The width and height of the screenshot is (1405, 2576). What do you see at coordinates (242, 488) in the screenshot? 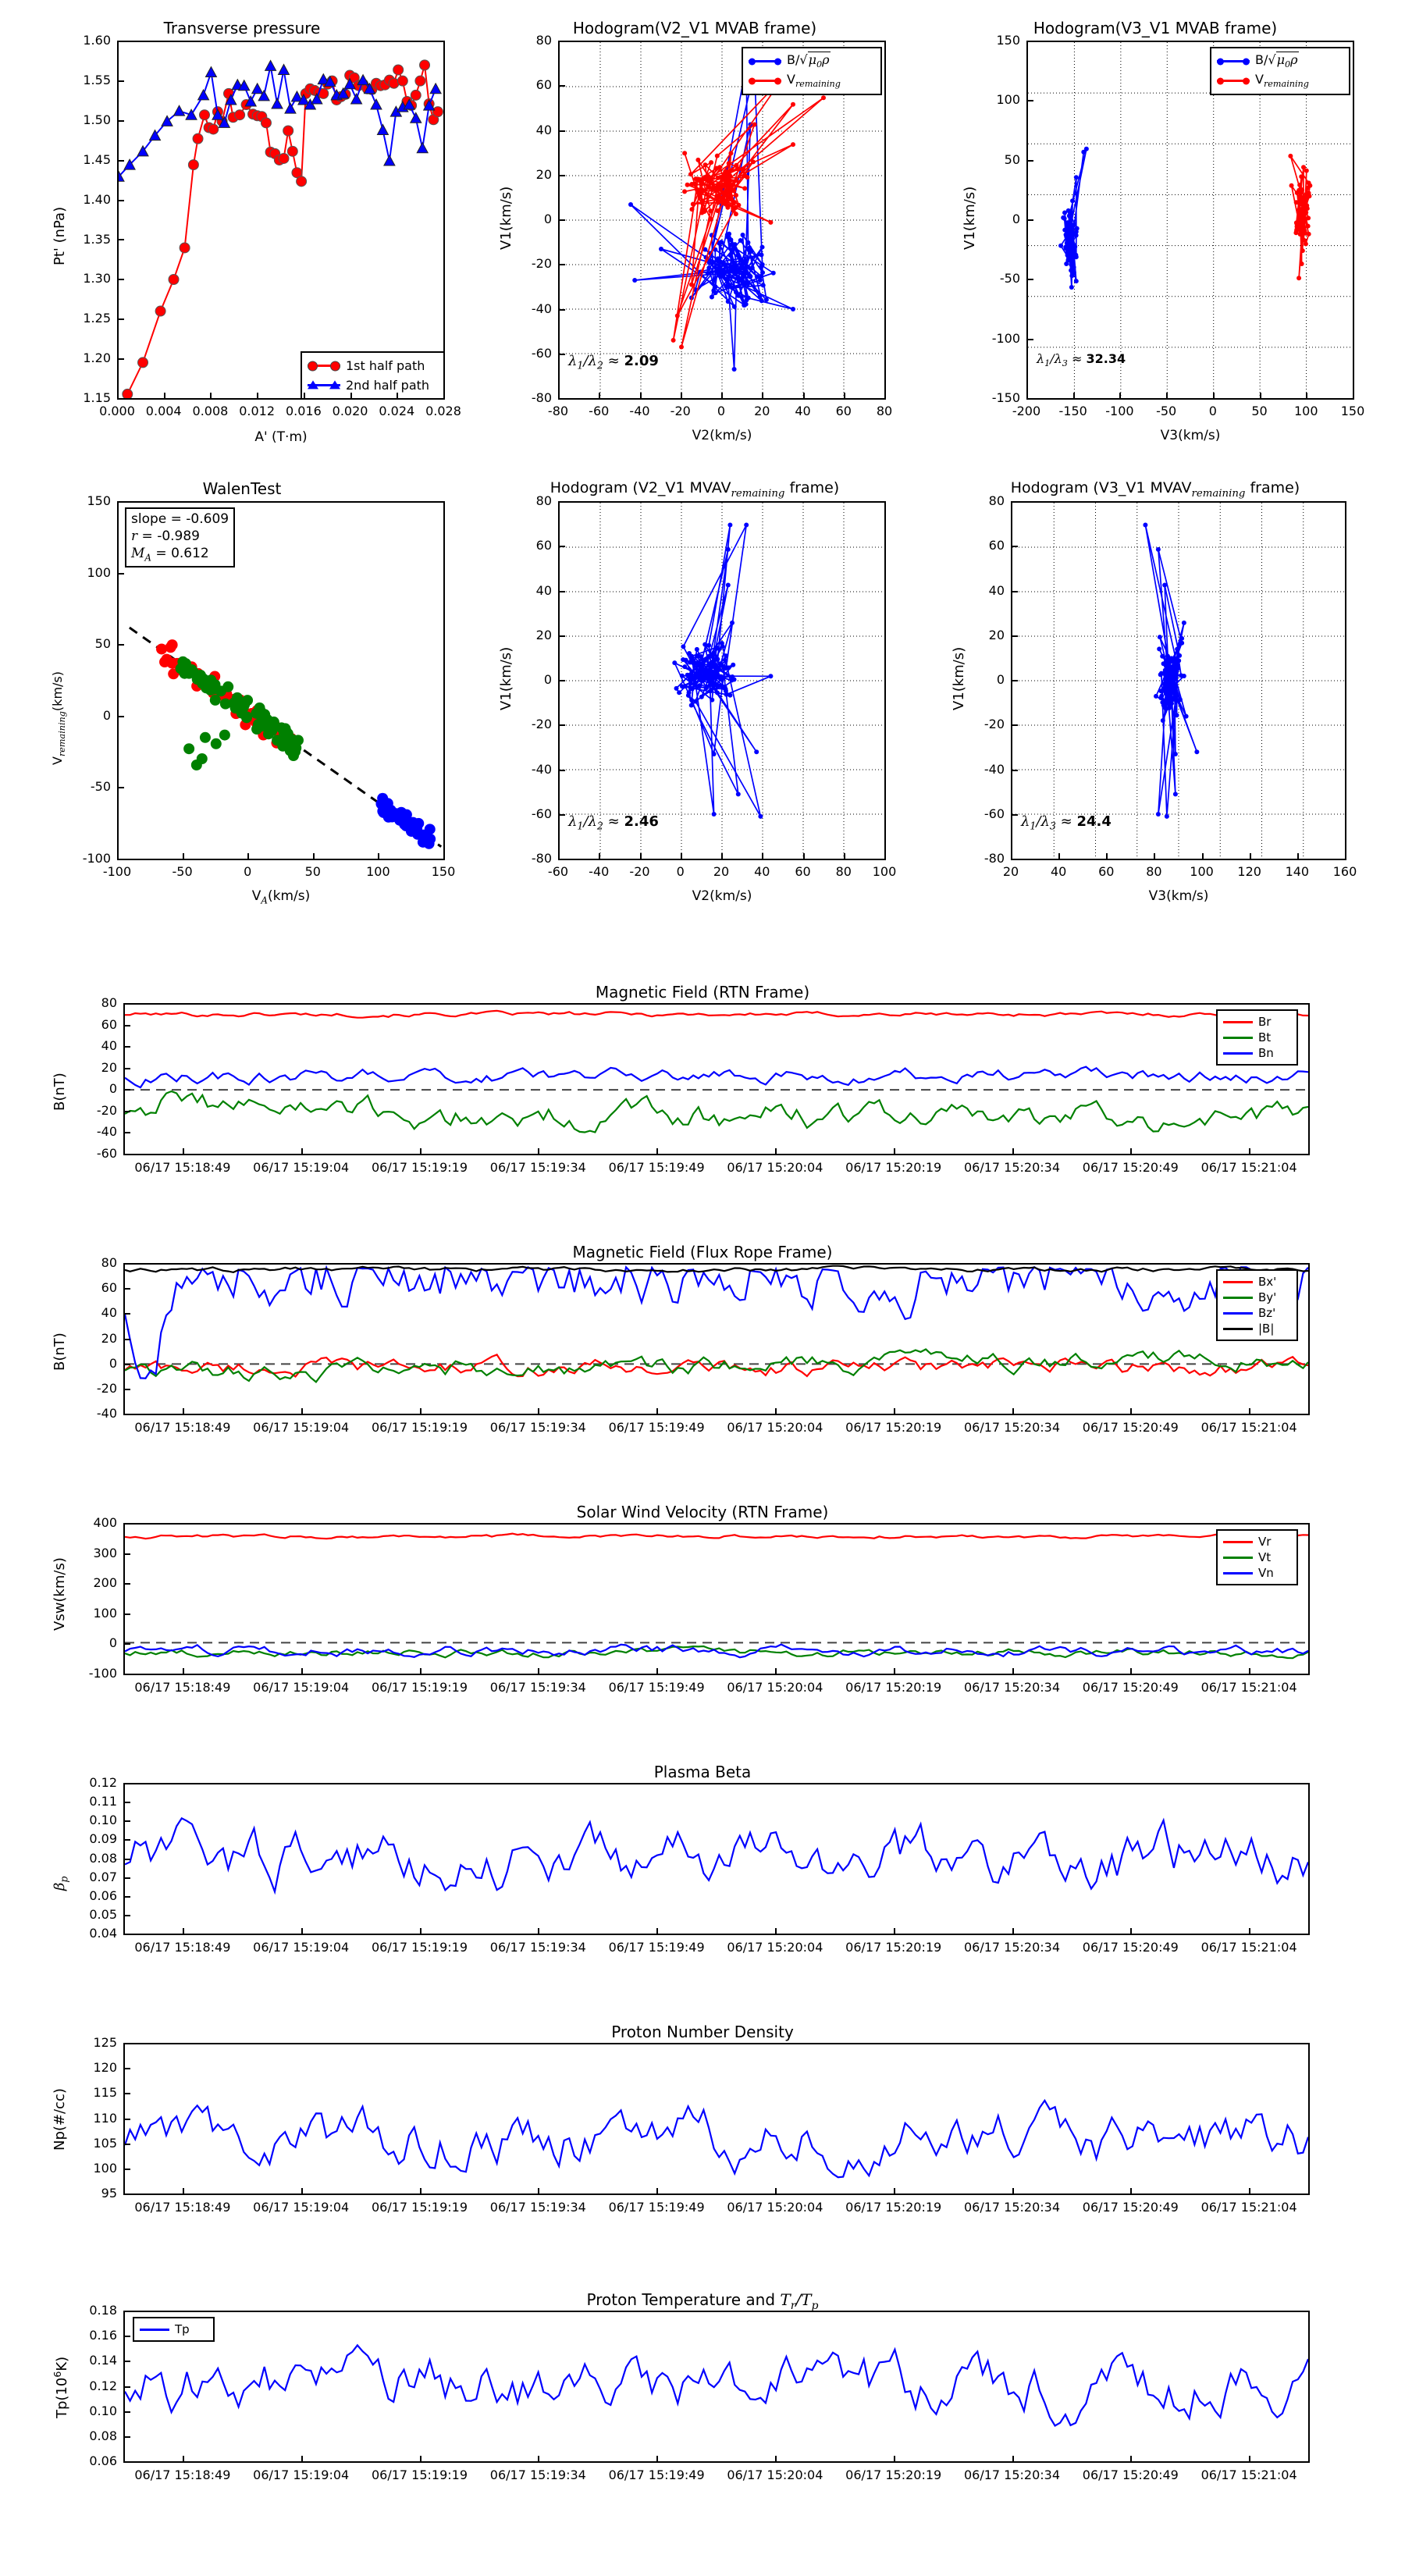
I see `panel-title: WalenTest` at bounding box center [242, 488].